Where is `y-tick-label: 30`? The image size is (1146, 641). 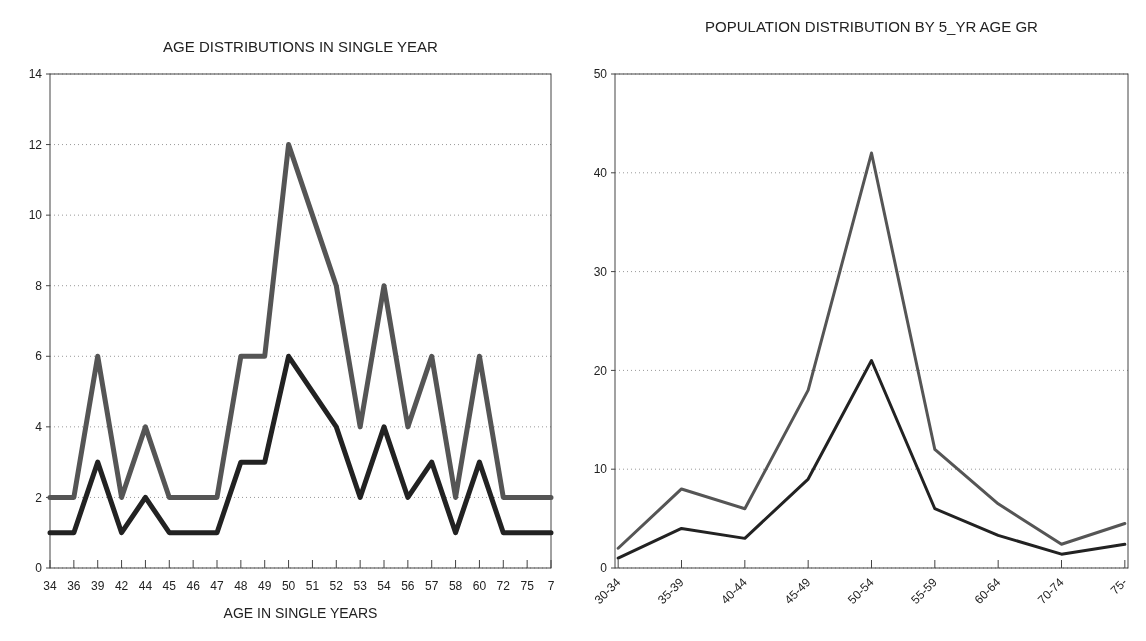 y-tick-label: 30 is located at coordinates (600, 271).